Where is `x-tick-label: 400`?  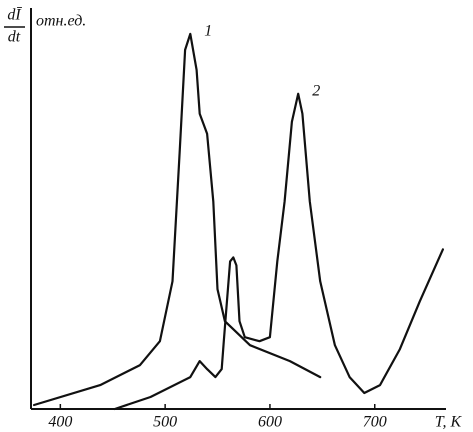
x-tick-label: 400 is located at coordinates (60, 422).